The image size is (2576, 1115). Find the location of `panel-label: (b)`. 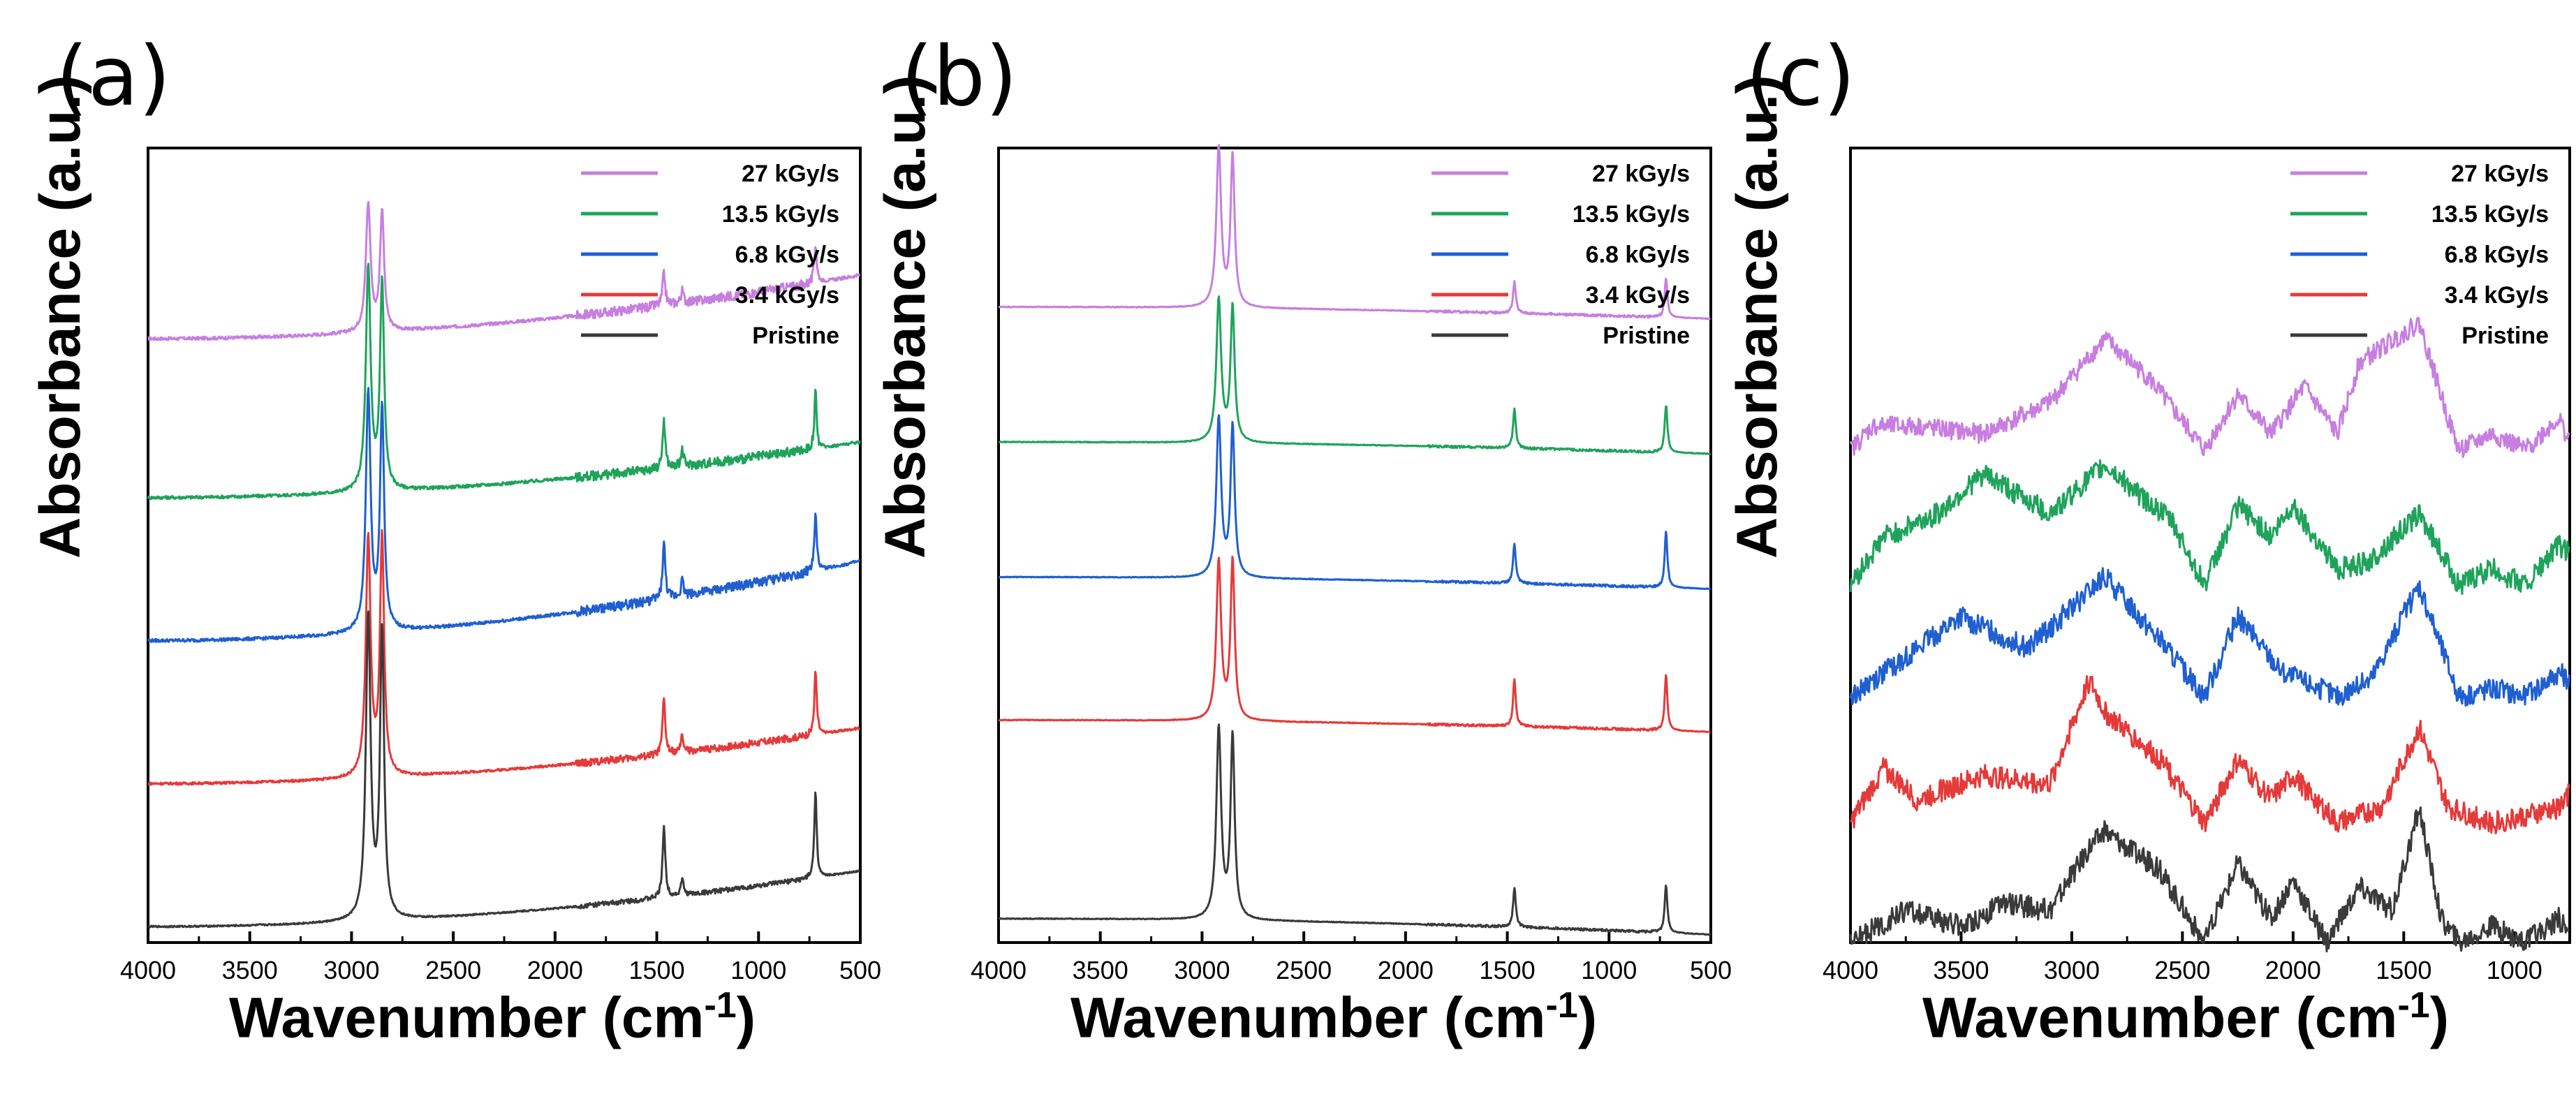

panel-label: (b) is located at coordinates (959, 76).